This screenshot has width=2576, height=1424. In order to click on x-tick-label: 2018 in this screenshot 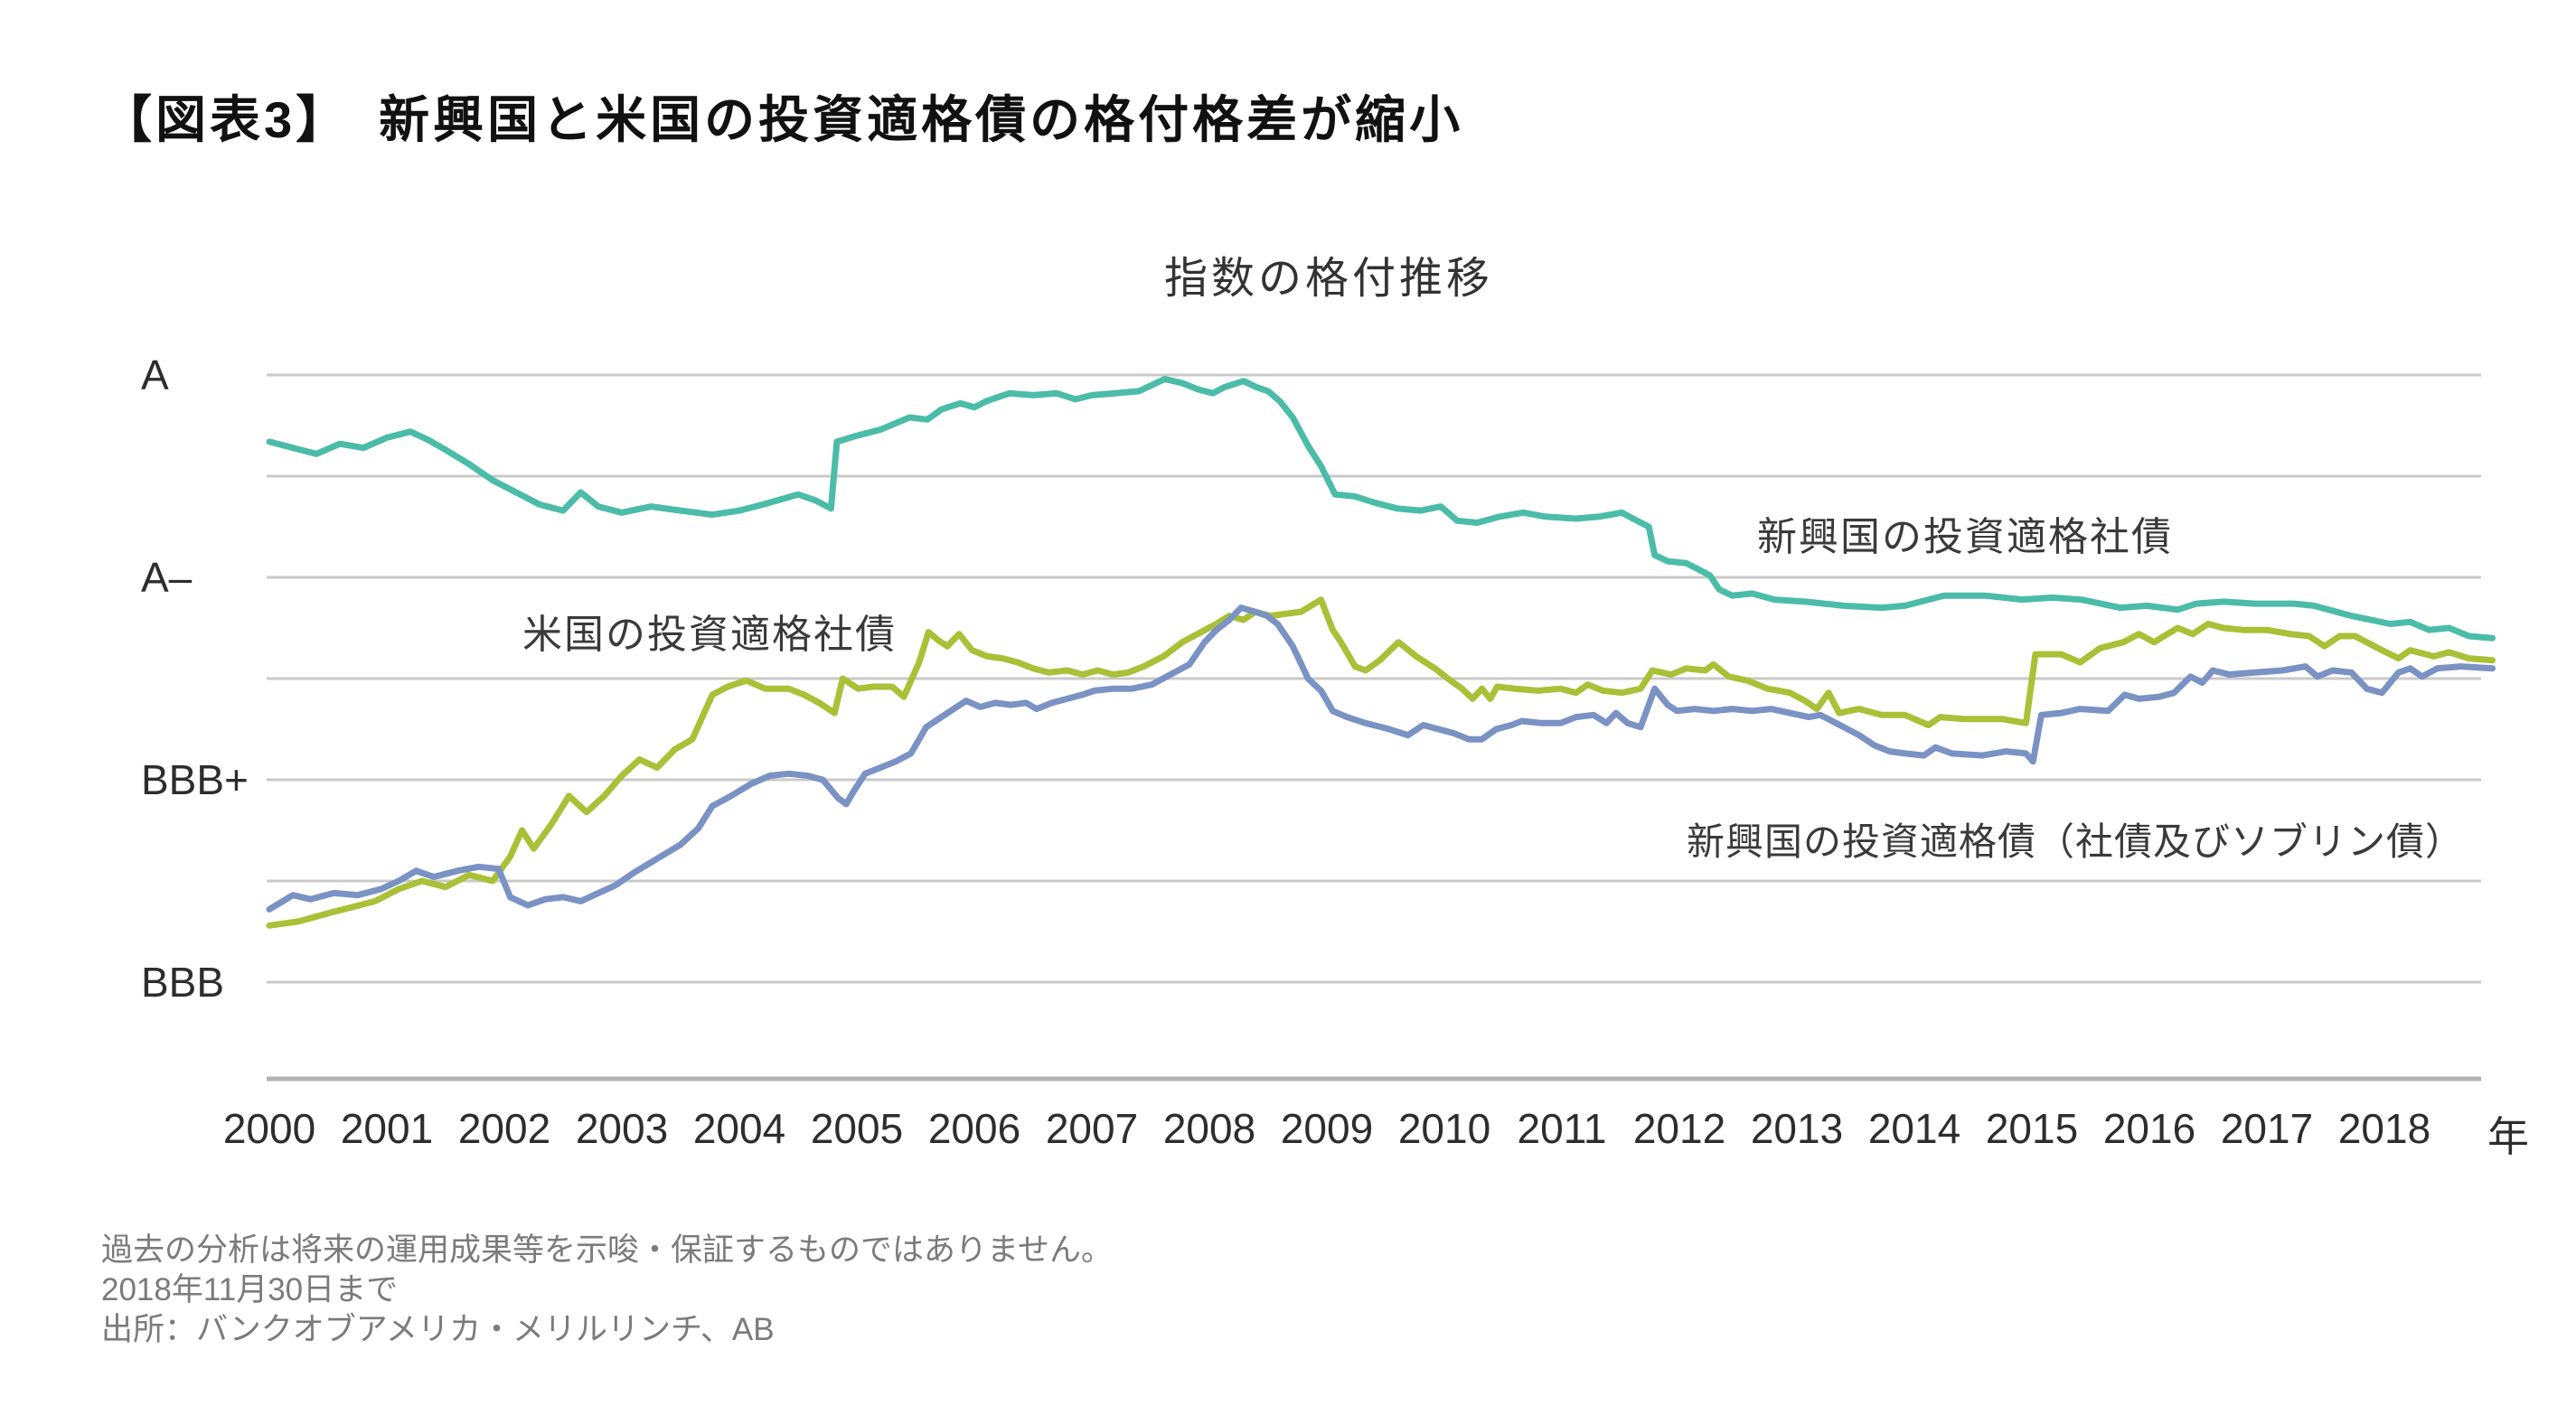, I will do `click(2384, 1128)`.